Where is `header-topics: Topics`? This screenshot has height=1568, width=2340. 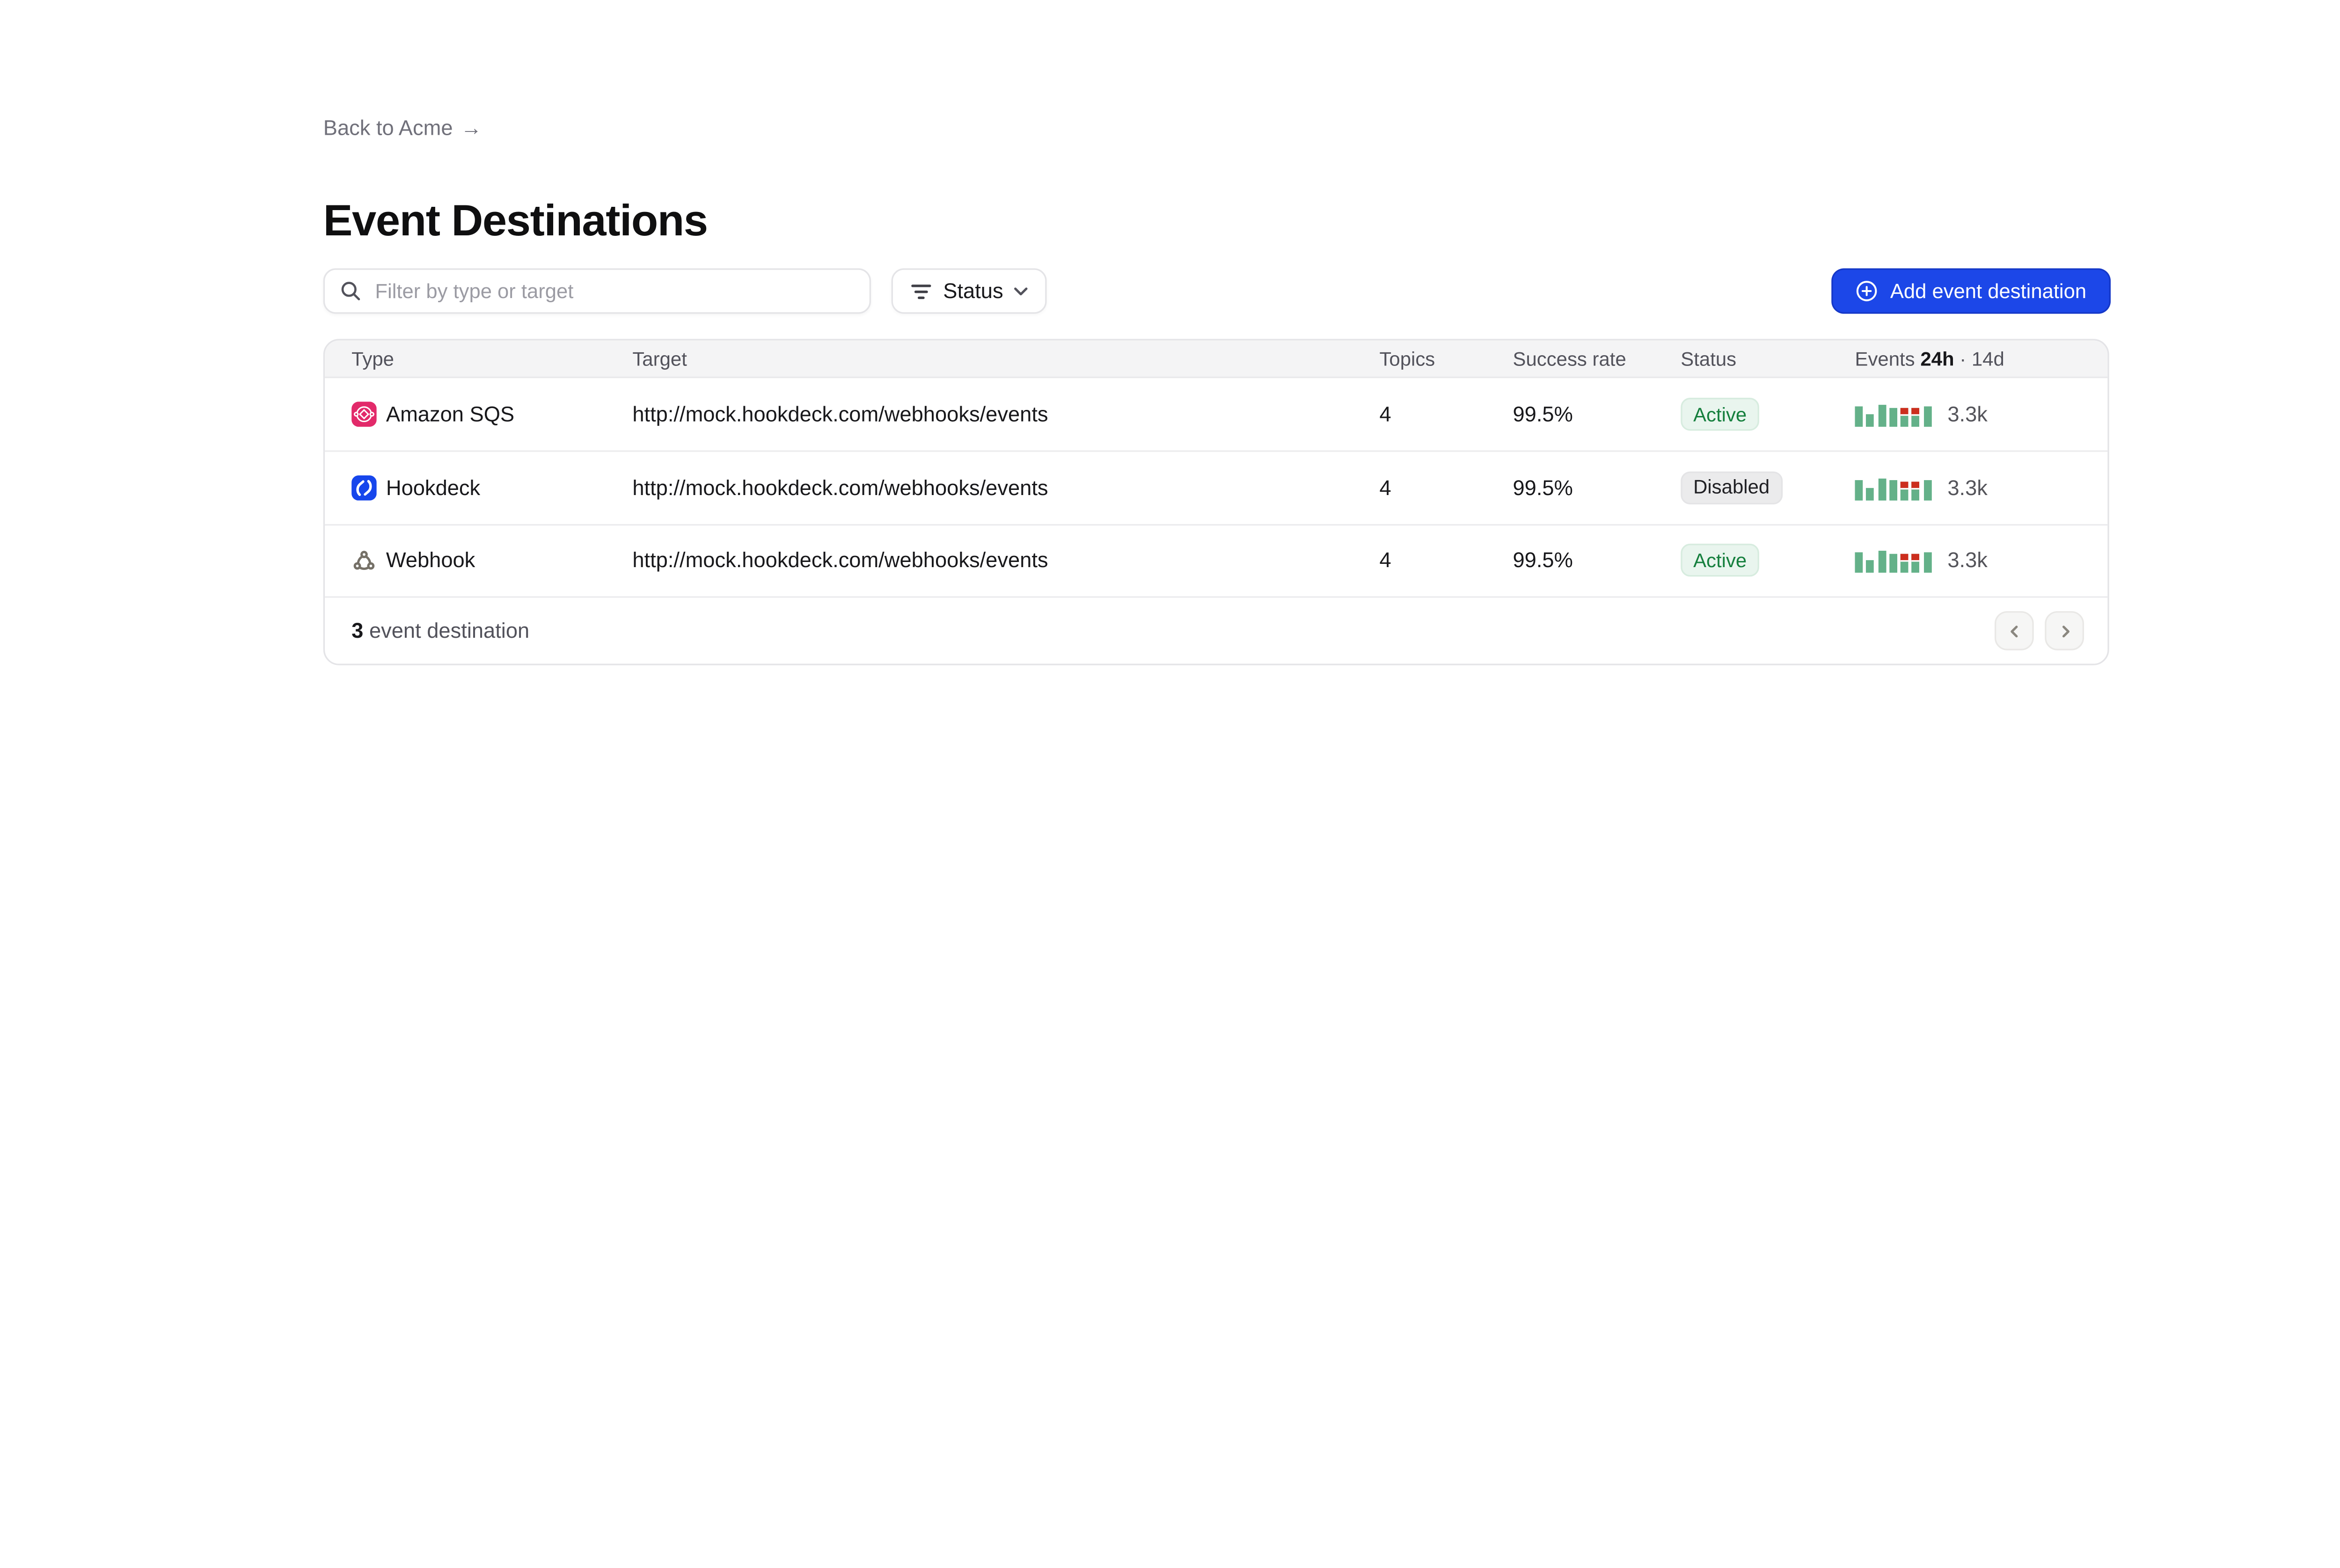
header-topics: Topics is located at coordinates (1407, 358).